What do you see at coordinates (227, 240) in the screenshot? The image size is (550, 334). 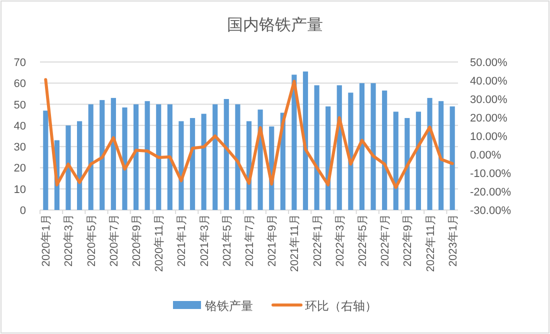 I see `x-tick-label: 2021年5月` at bounding box center [227, 240].